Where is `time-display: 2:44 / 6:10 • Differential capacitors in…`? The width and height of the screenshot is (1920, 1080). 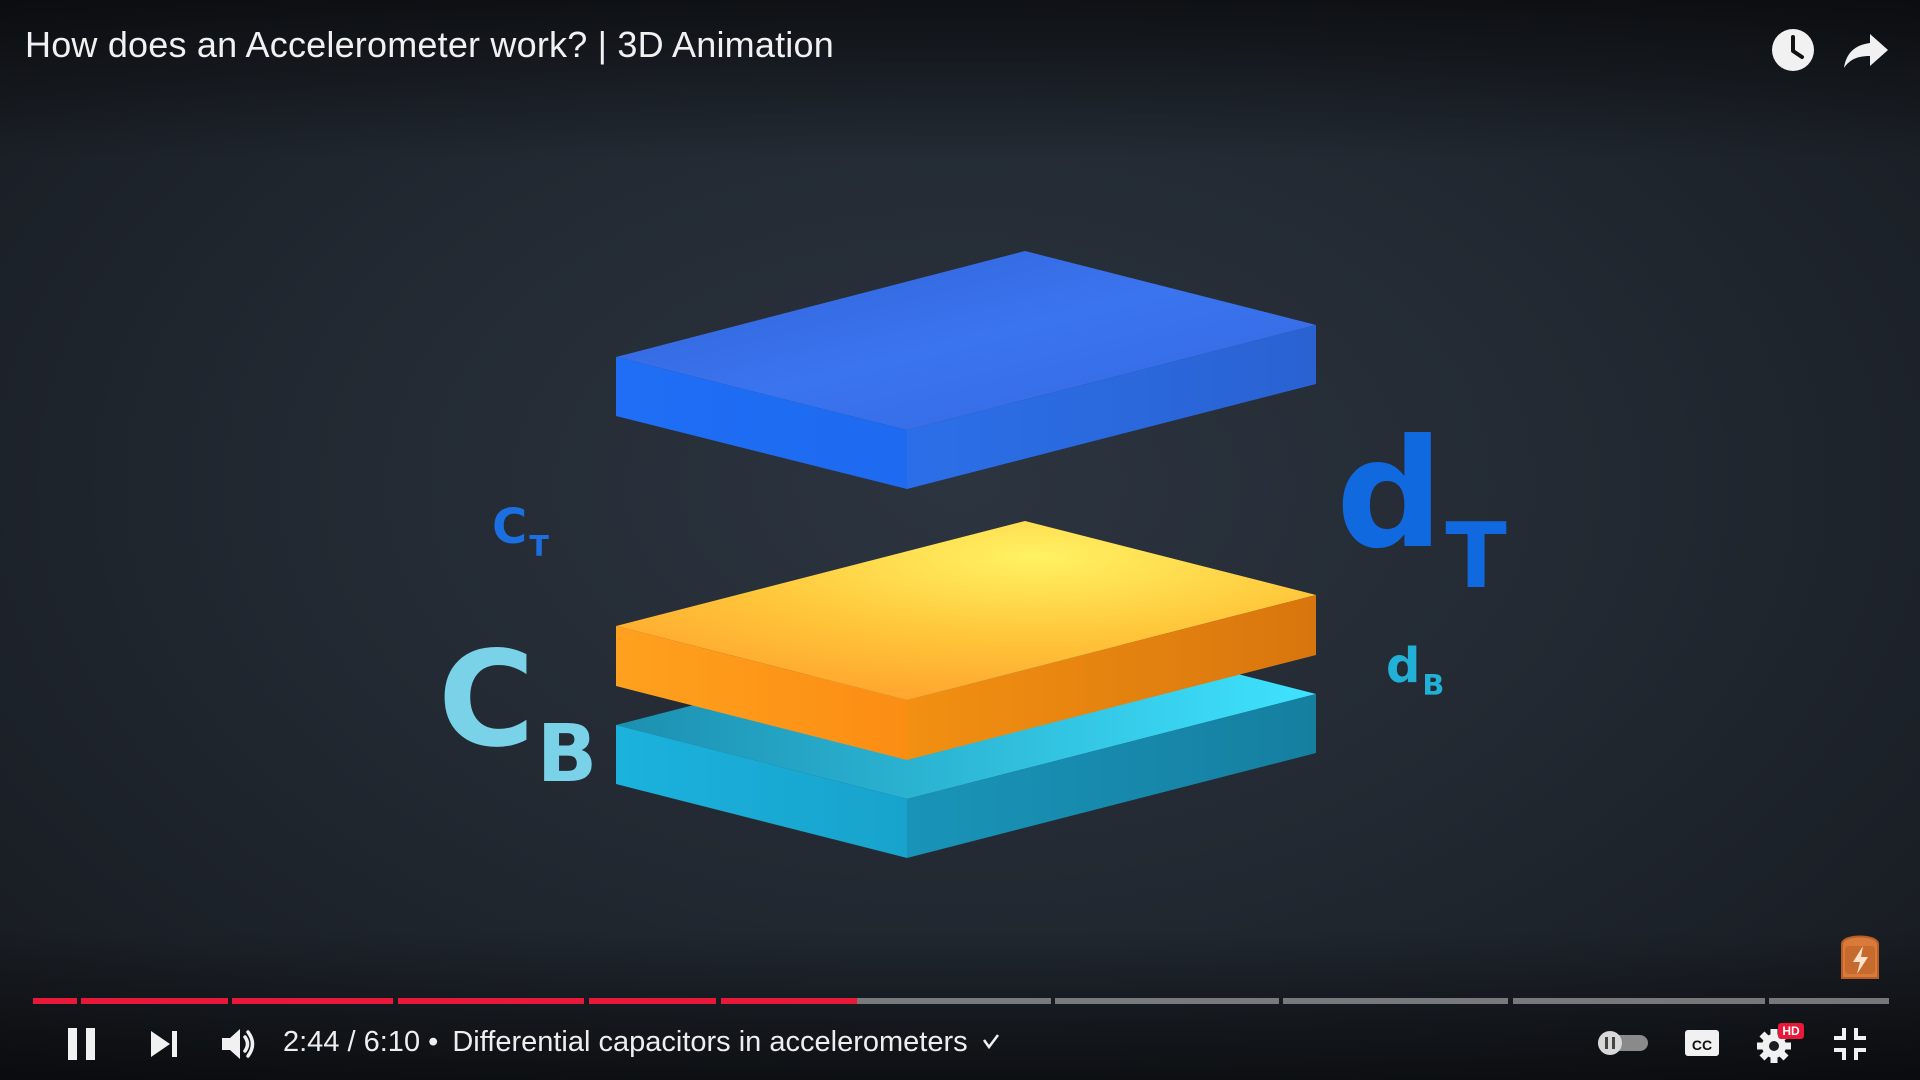 time-display: 2:44 / 6:10 • Differential capacitors in… is located at coordinates (642, 1042).